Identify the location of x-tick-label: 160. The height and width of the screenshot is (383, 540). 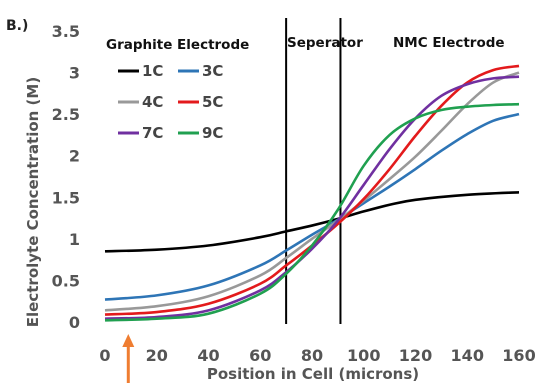
(518, 355).